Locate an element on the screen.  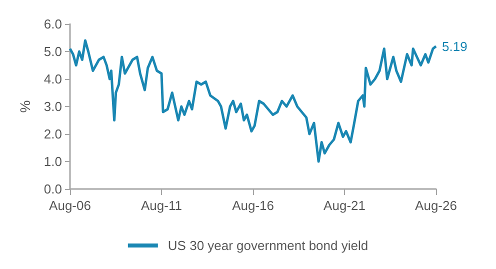
legend-label: US 30 year government bond yield is located at coordinates (268, 245).